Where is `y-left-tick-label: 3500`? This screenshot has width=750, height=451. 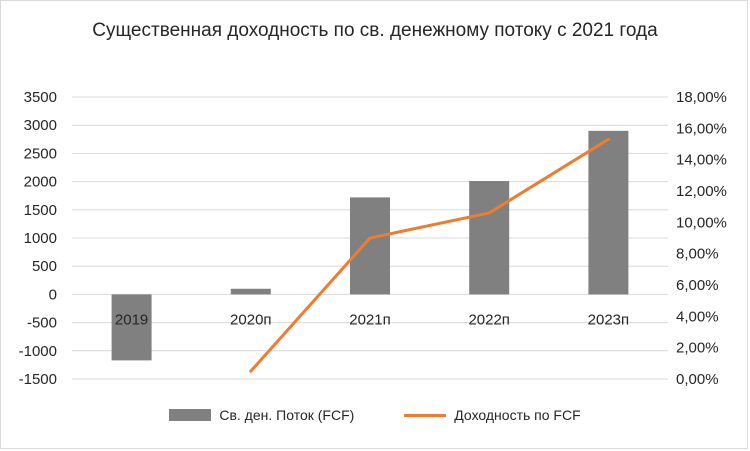
y-left-tick-label: 3500 is located at coordinates (40, 97).